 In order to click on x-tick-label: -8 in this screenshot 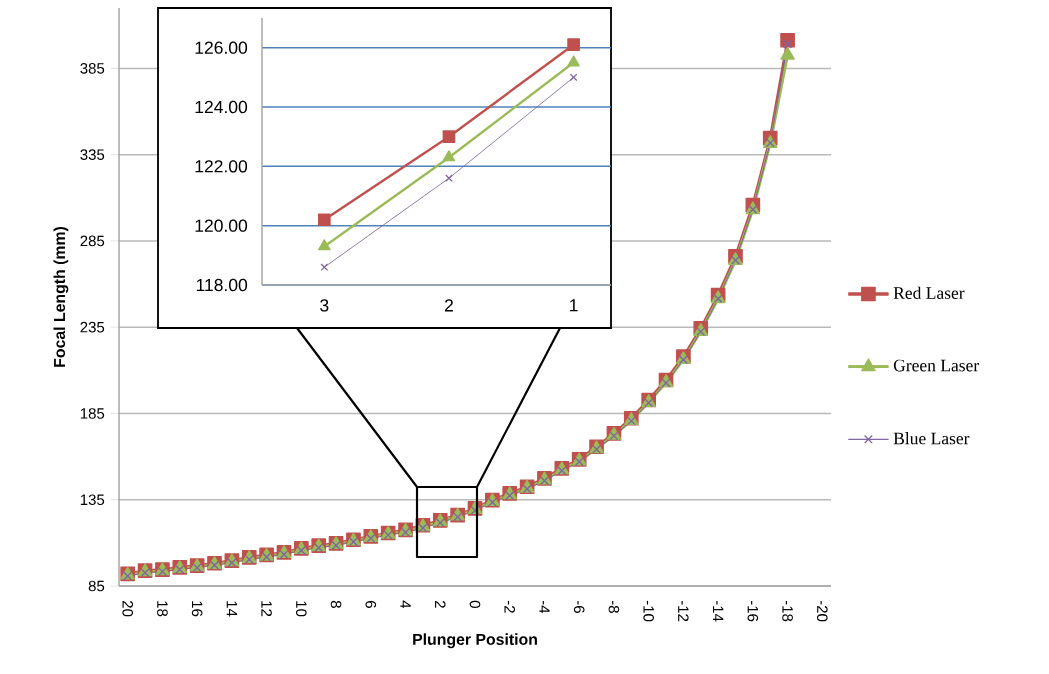, I will do `click(614, 606)`.